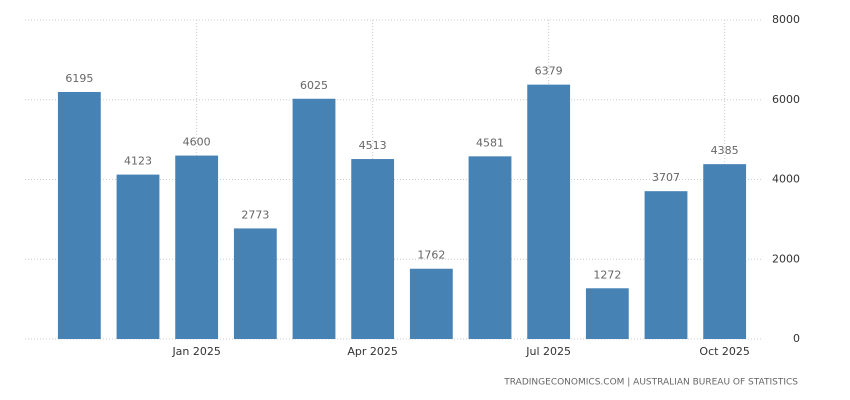 This screenshot has width=850, height=400. Describe the element at coordinates (796, 338) in the screenshot. I see `y-tick-label: 0` at that location.